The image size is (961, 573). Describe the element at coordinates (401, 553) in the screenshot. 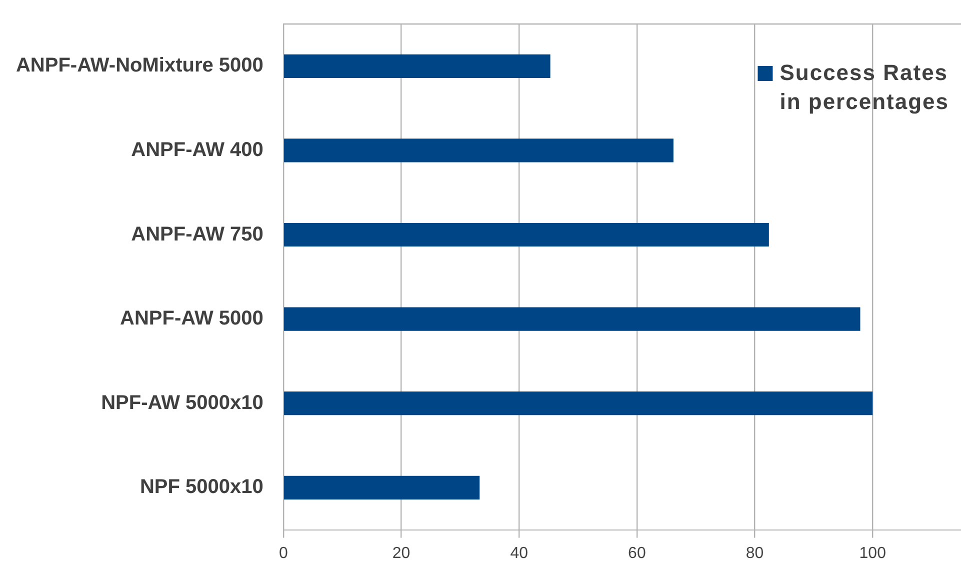

I see `x-tick-label: 20` at that location.